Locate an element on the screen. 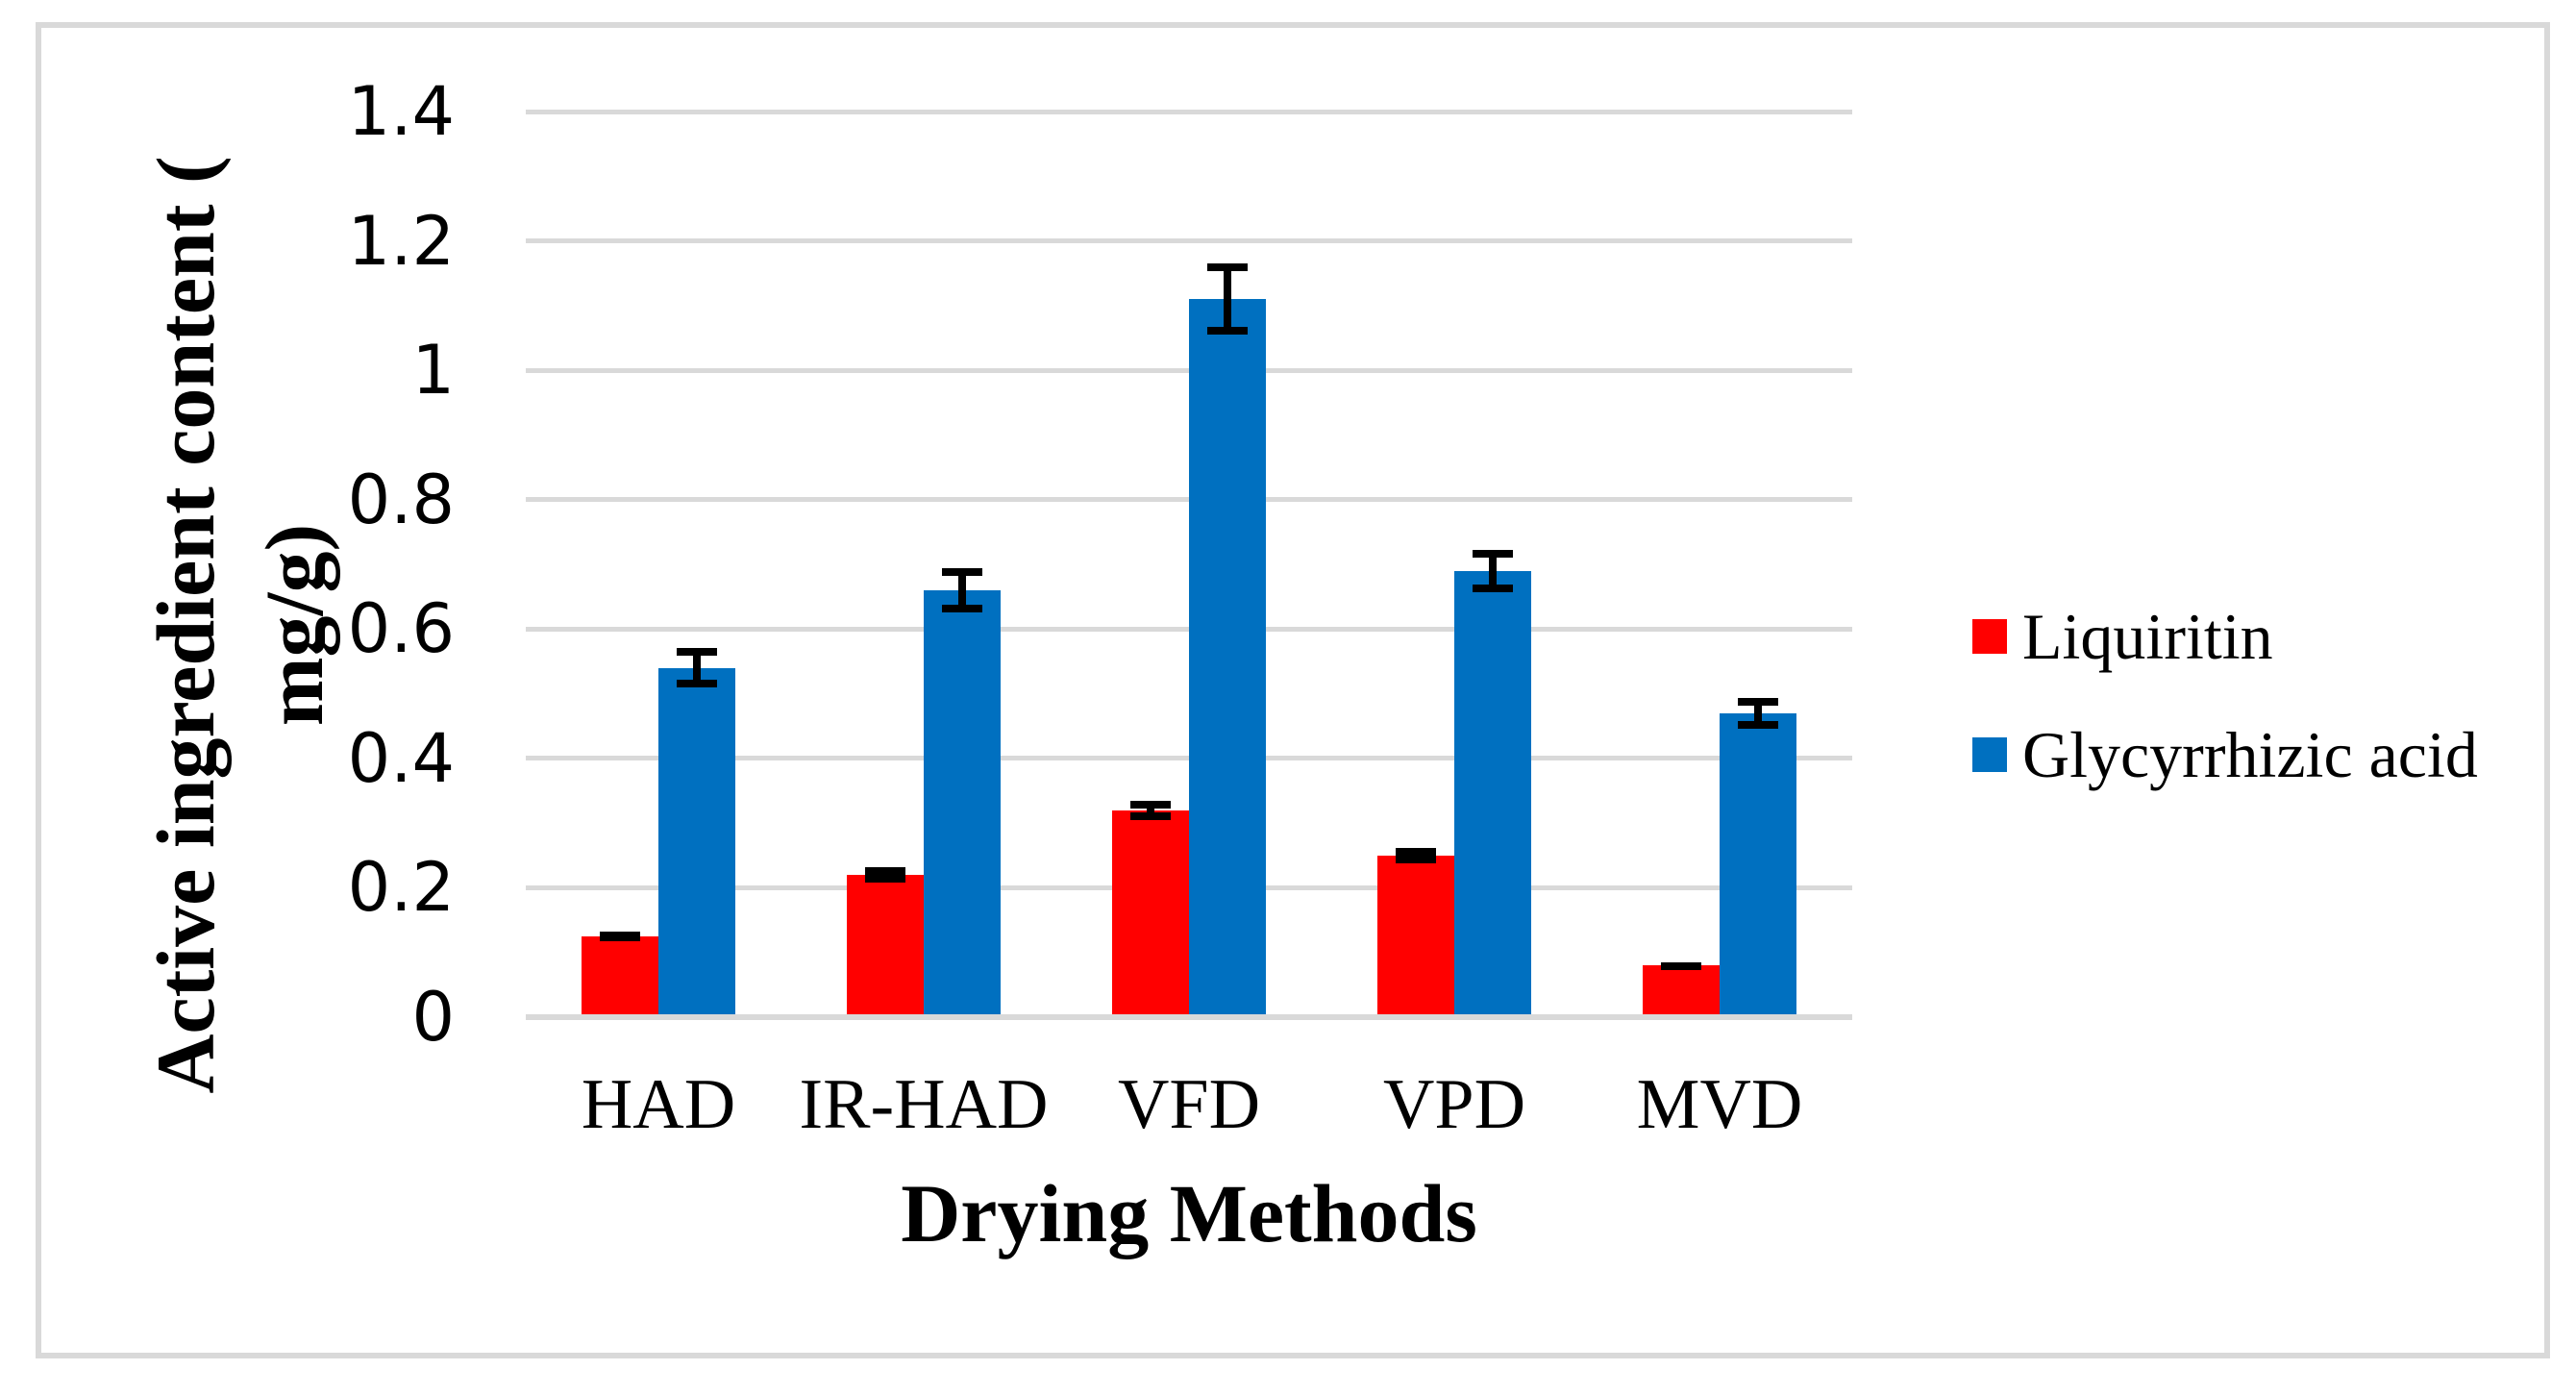  legend-swatch-liquiritin is located at coordinates (1989, 636).